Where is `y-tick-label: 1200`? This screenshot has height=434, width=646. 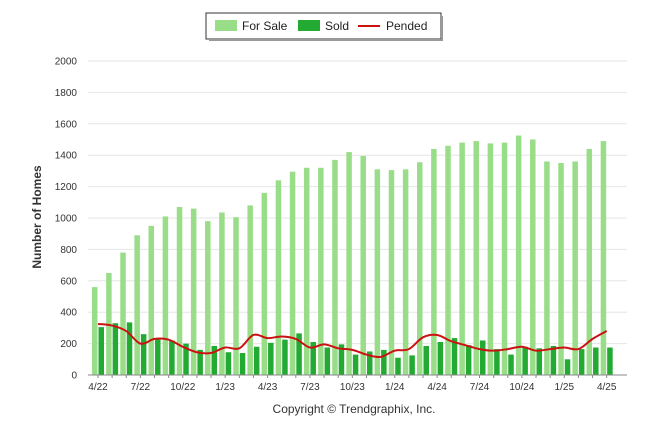
y-tick-label: 1200 is located at coordinates (66, 187).